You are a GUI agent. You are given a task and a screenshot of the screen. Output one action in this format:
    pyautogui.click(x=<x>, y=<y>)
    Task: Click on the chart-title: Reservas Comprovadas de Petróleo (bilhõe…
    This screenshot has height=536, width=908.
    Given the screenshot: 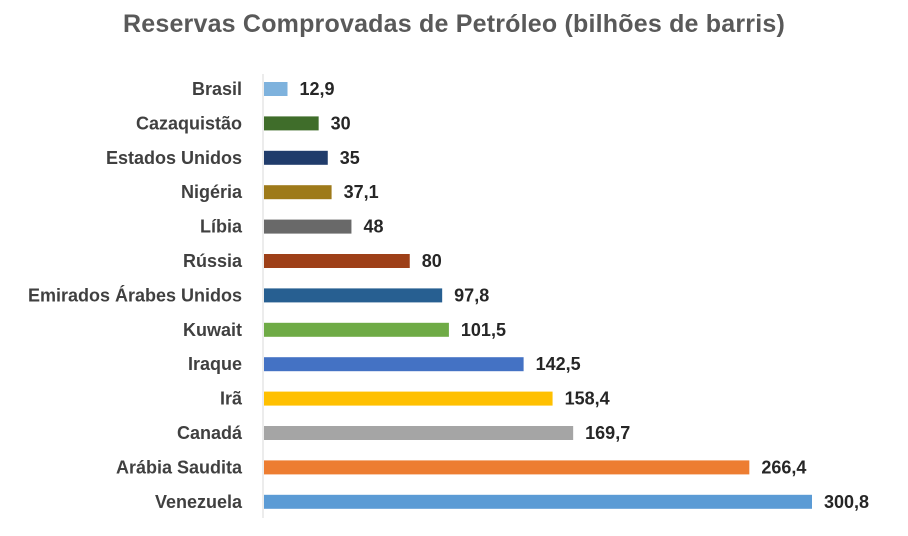 What is the action you would take?
    pyautogui.click(x=453, y=24)
    